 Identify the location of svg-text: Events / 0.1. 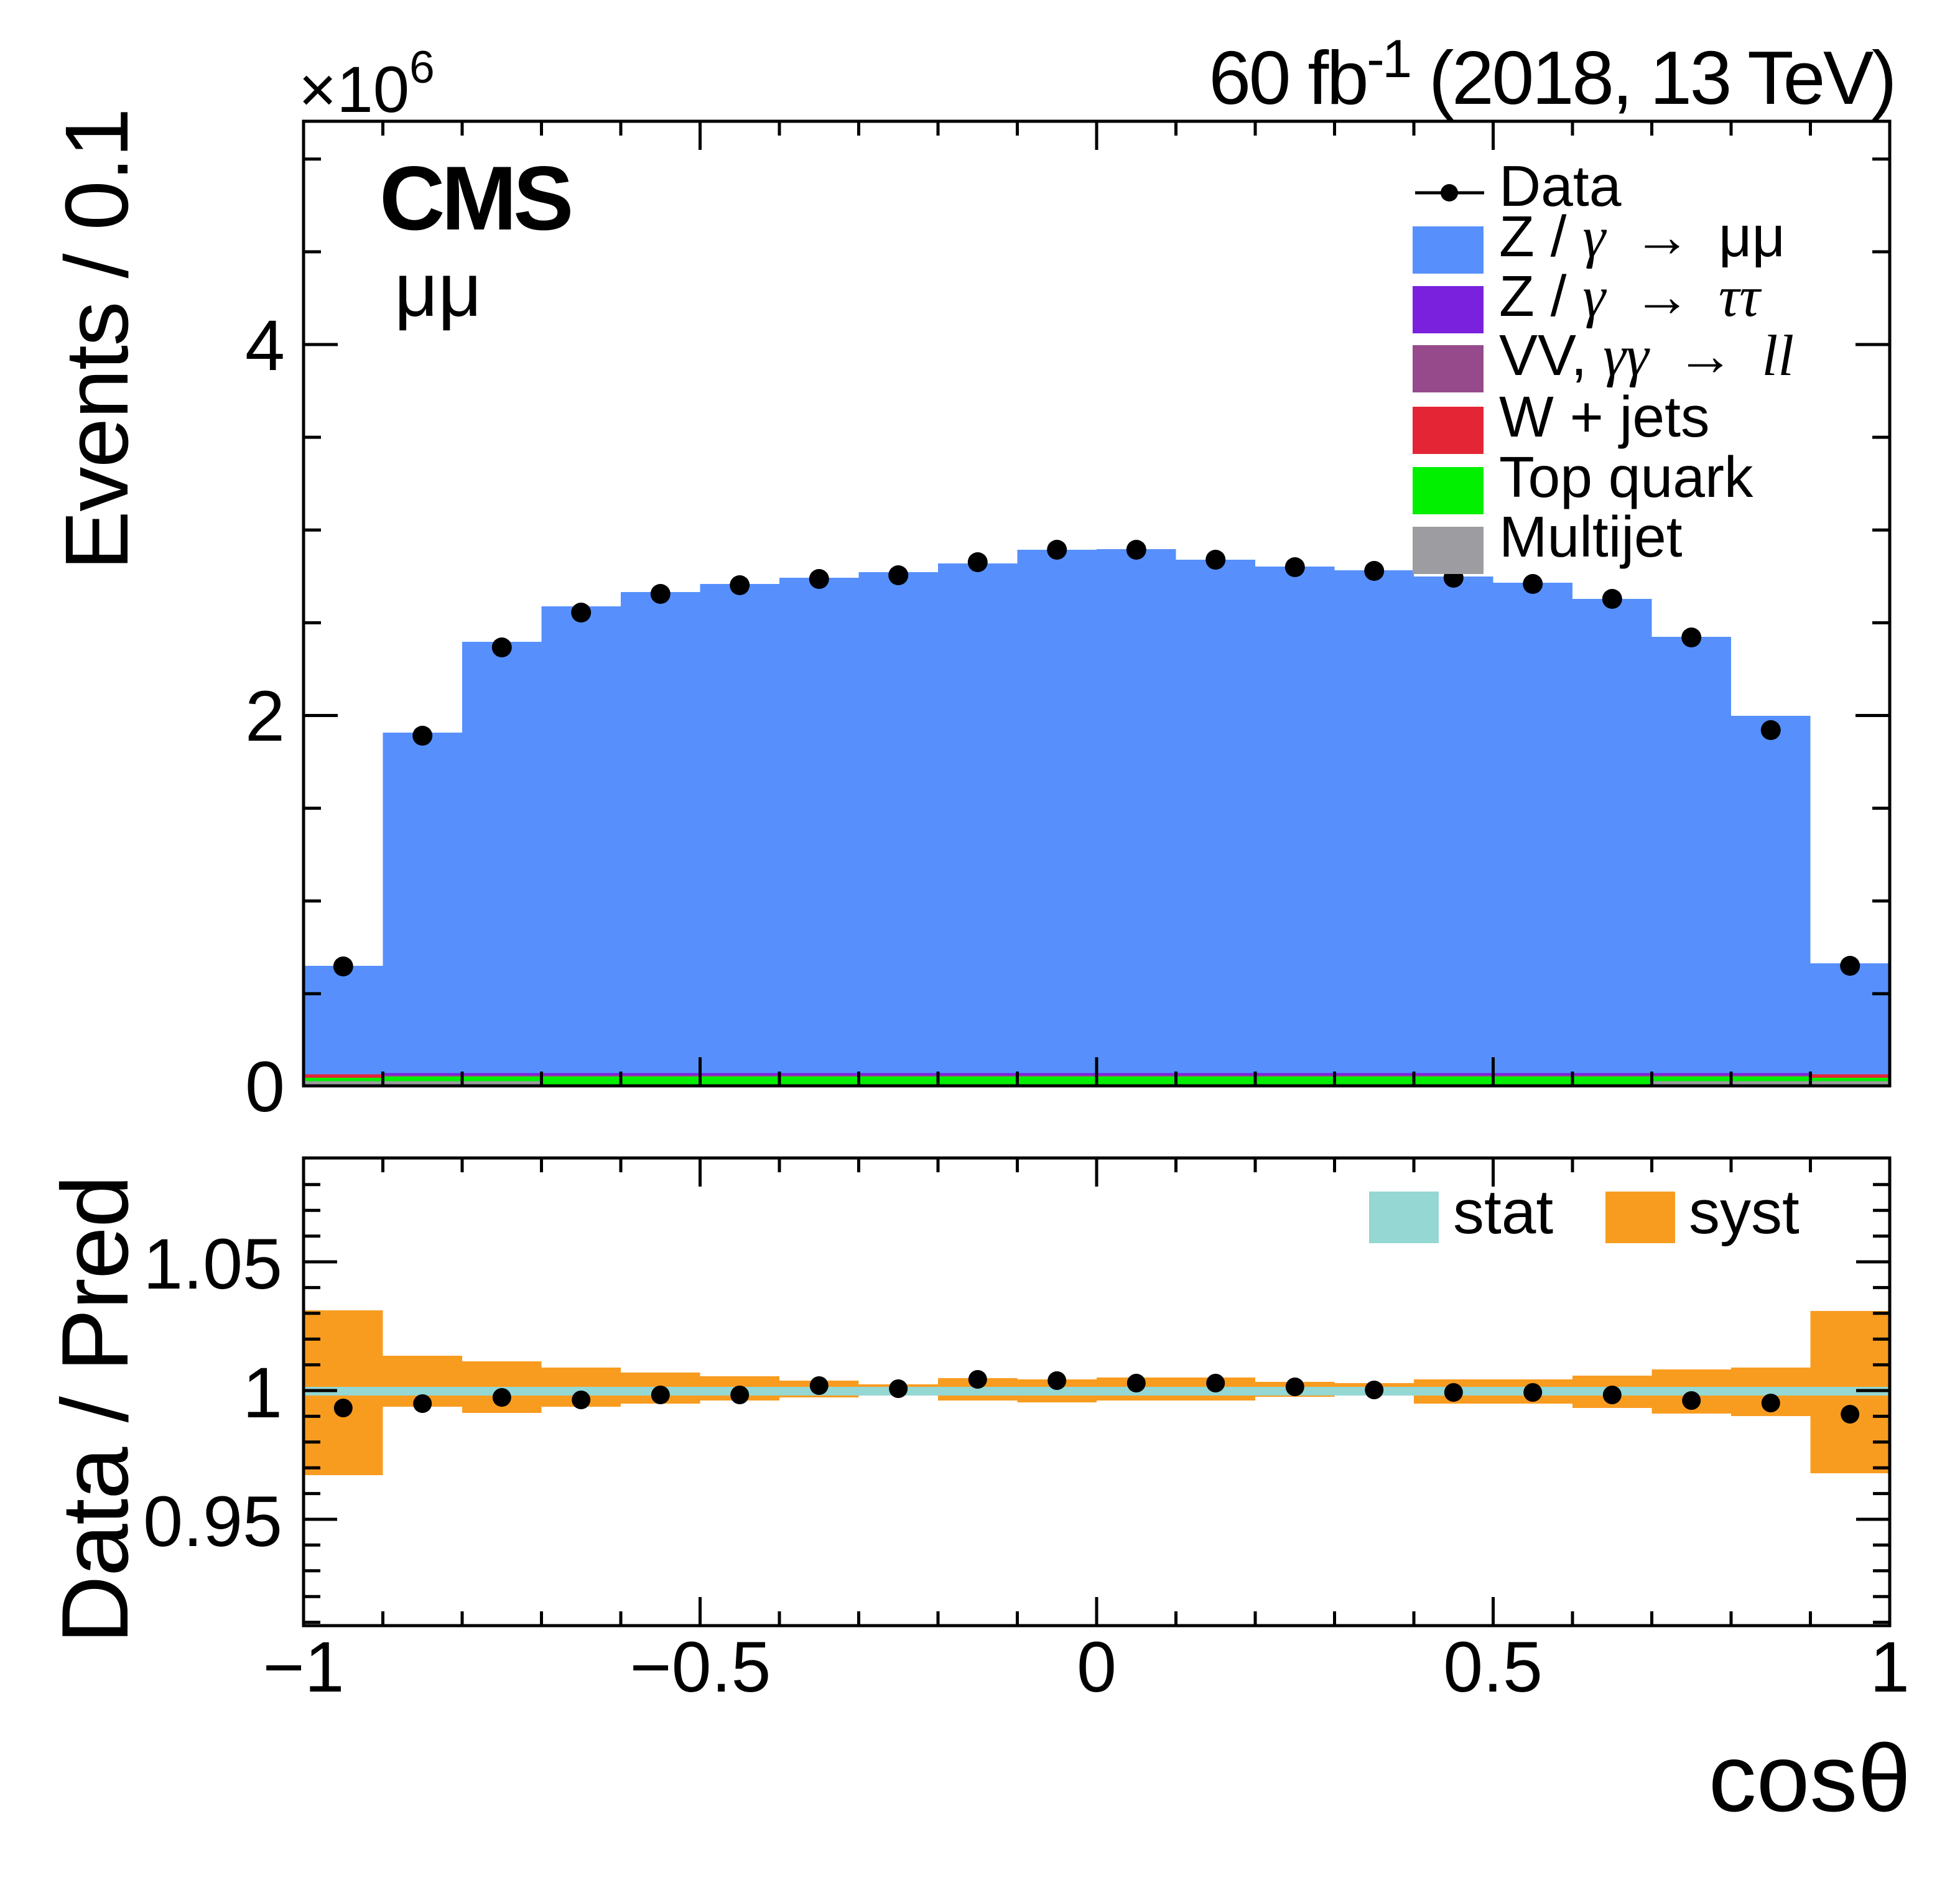
(97, 340).